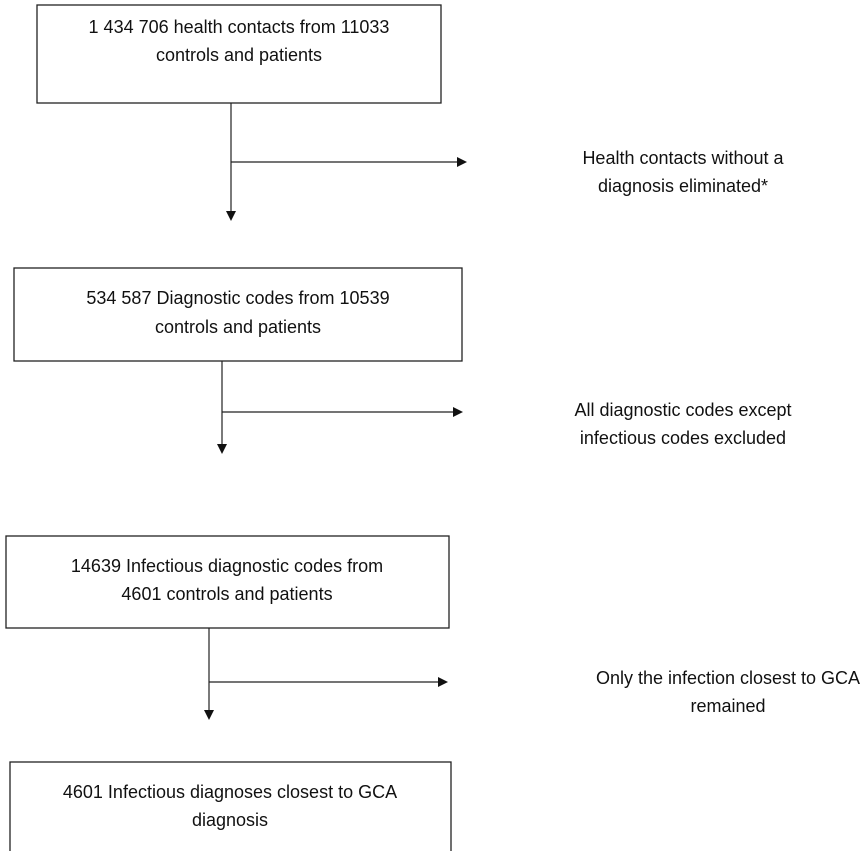  I want to click on exclusion-text: diagnosis eliminated*, so click(683, 186).